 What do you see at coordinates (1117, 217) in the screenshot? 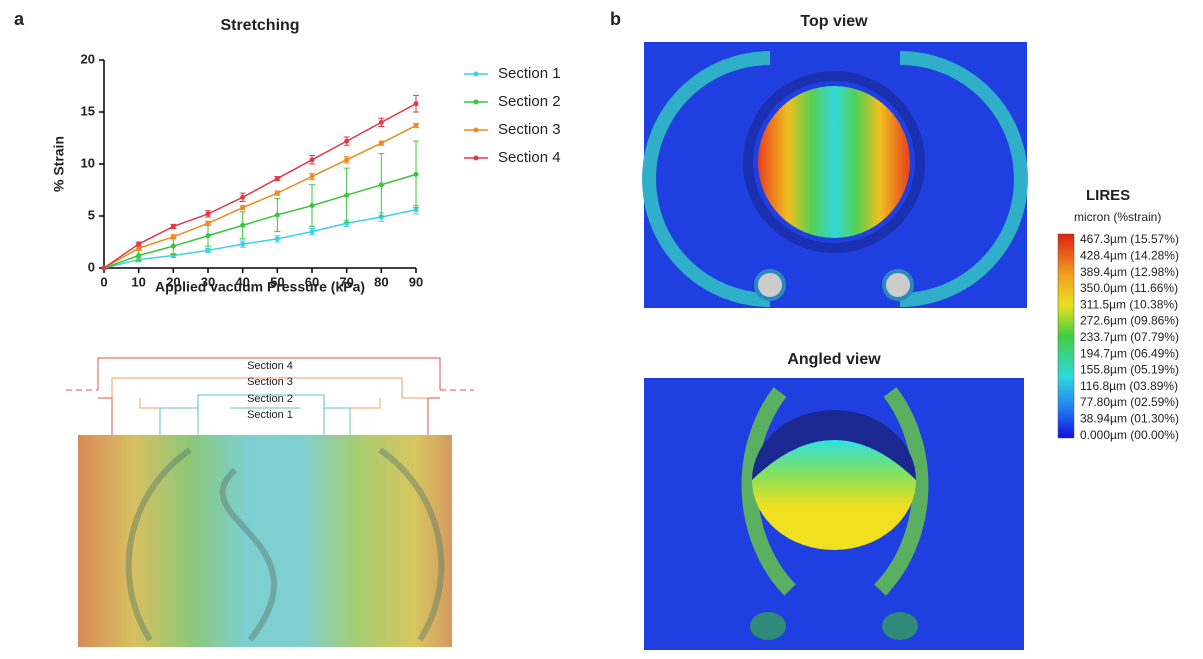
I see `legend-unit: micron (%strain)` at bounding box center [1117, 217].